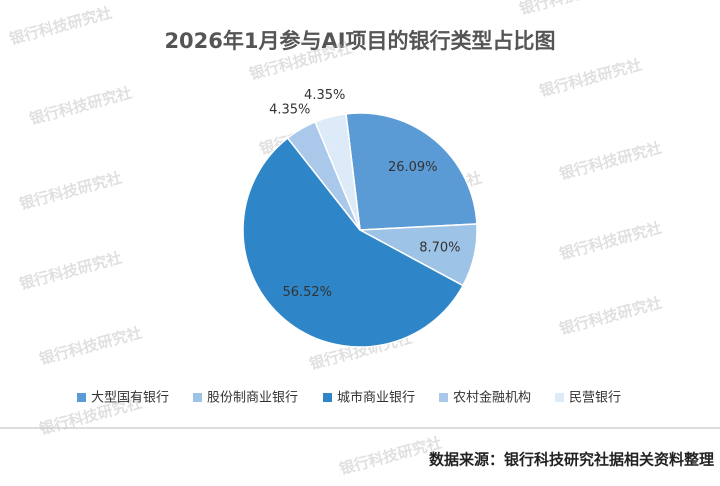 The height and width of the screenshot is (486, 720). What do you see at coordinates (307, 292) in the screenshot?
I see `data-label: 56.52%` at bounding box center [307, 292].